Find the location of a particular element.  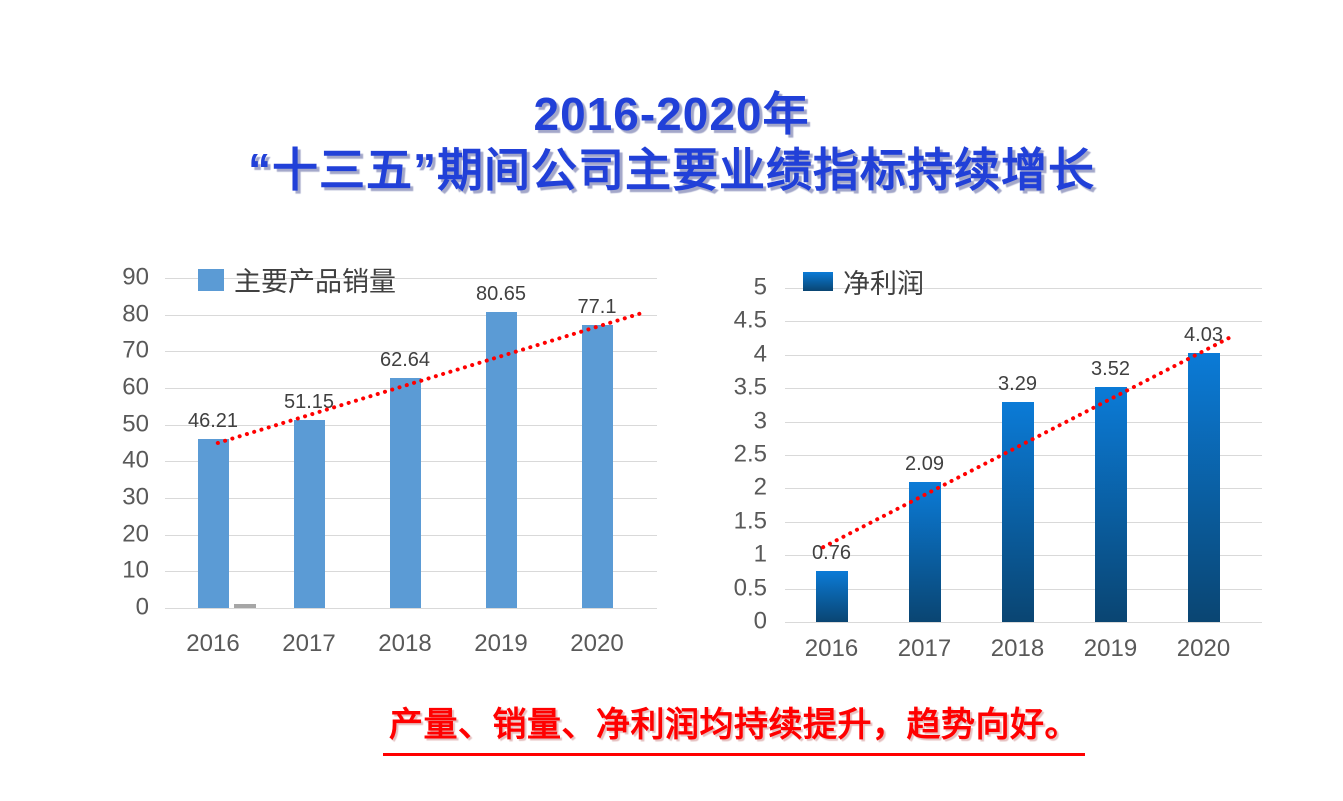

y-tick-label: 70 is located at coordinates (135, 350).